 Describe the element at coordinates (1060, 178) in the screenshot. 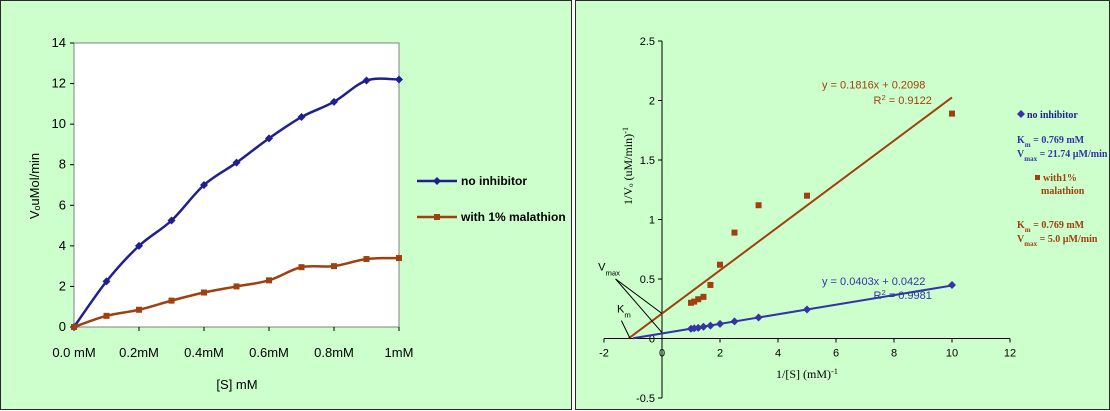

I see `legend-label-line-1: with1%` at that location.